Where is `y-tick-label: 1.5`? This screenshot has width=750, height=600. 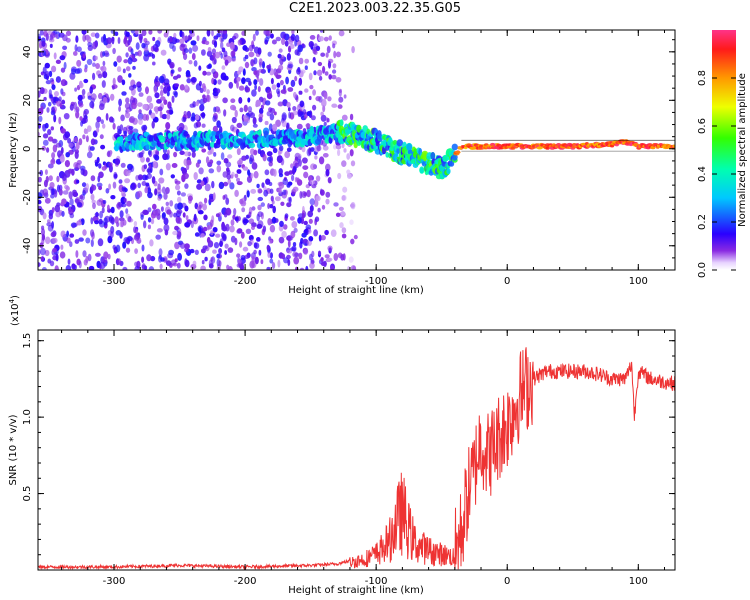 y-tick-label: 1.5 is located at coordinates (27, 341).